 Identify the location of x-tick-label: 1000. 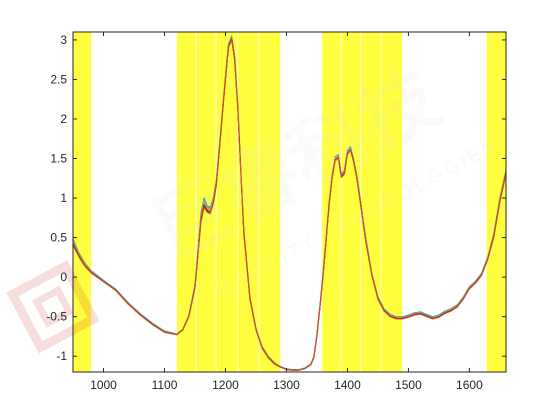
(103, 385).